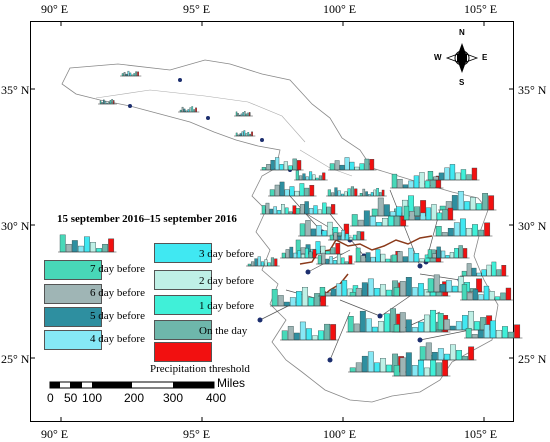 The width and height of the screenshot is (550, 442). What do you see at coordinates (532, 90) in the screenshot?
I see `lat-label-right-35: 35° N` at bounding box center [532, 90].